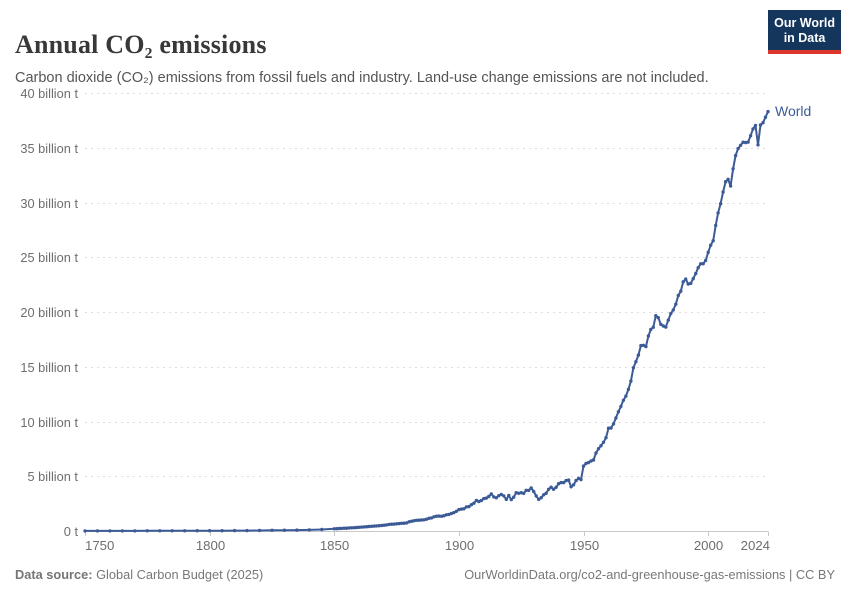 Image resolution: width=850 pixels, height=600 pixels. What do you see at coordinates (210, 545) in the screenshot?
I see `x-tick-label: 1800` at bounding box center [210, 545].